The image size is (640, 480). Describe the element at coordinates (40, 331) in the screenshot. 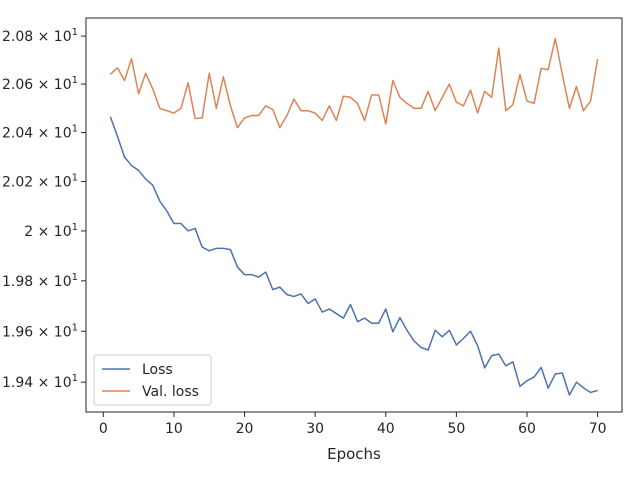

I see `y-tick-label: 1.96 × 10¹` at that location.